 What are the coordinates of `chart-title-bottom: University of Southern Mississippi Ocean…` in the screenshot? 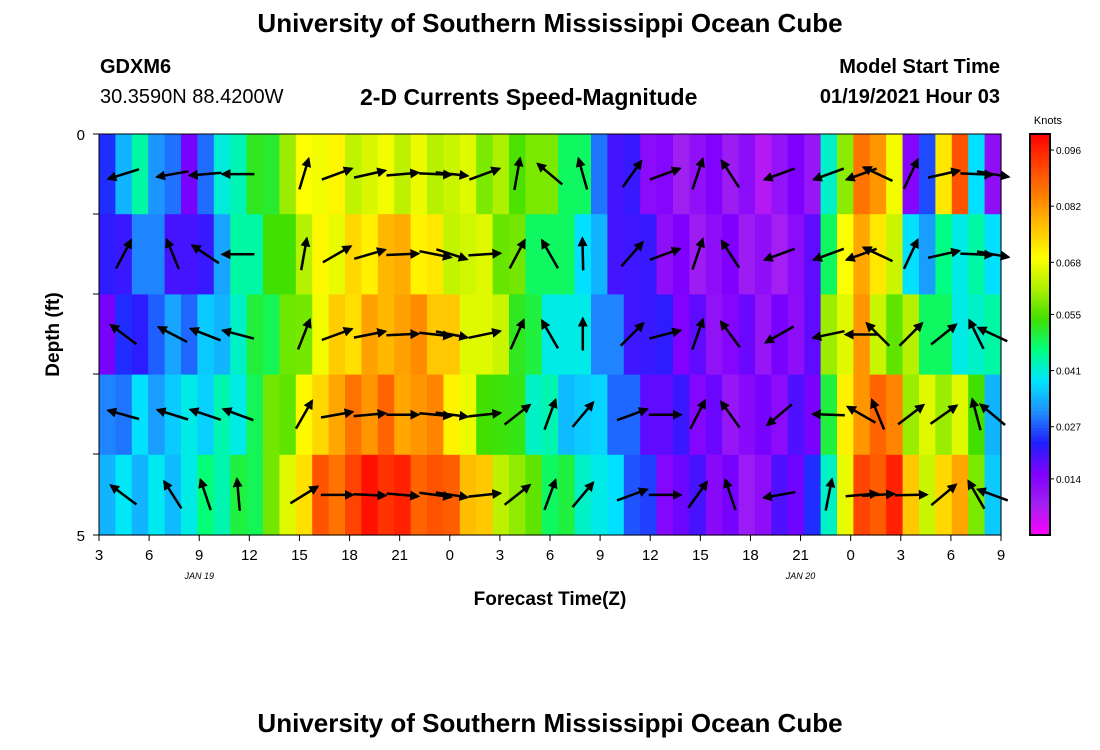 It's located at (550, 723).